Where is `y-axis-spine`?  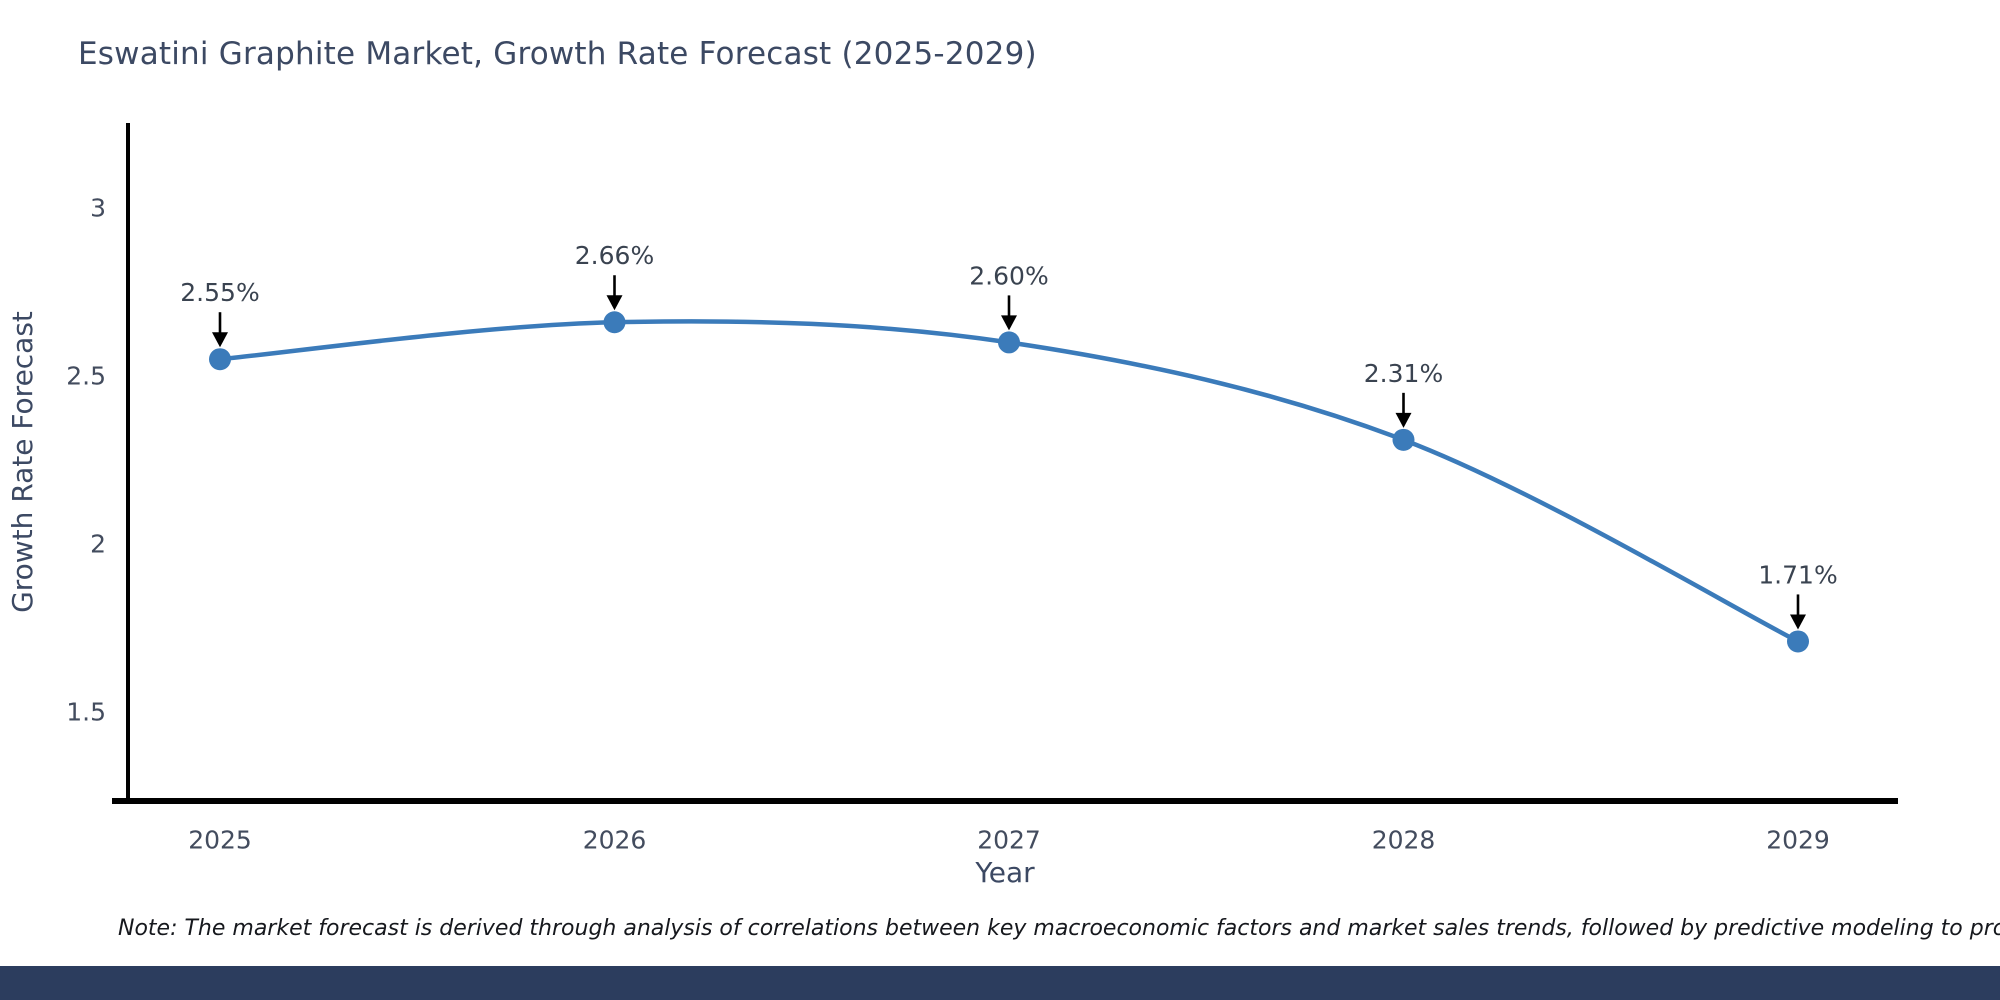
y-axis-spine is located at coordinates (128, 463).